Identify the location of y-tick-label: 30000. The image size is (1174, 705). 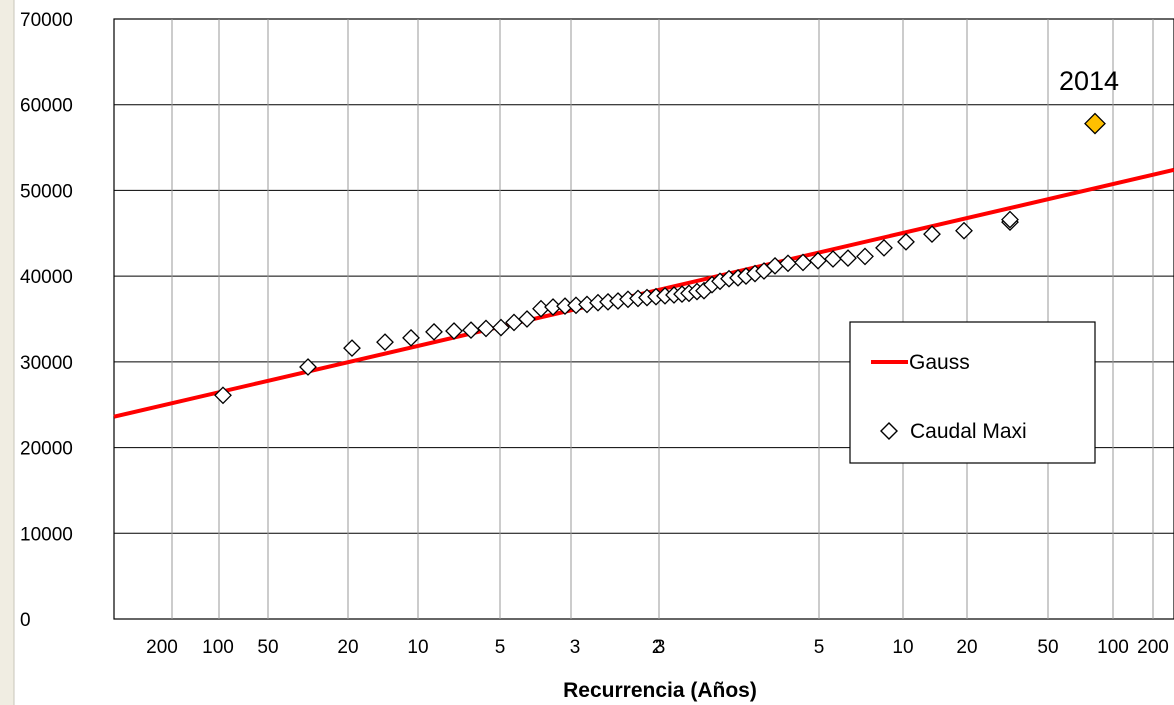
(46, 363).